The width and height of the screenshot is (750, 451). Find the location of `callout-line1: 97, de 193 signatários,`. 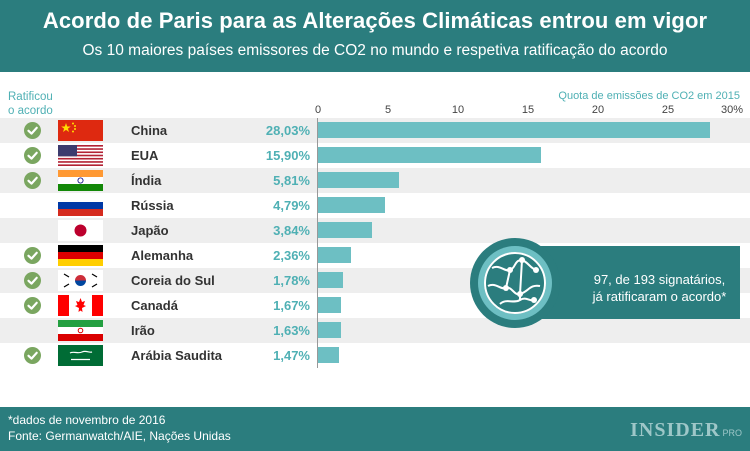

callout-line1: 97, de 193 signatários, is located at coordinates (659, 279).